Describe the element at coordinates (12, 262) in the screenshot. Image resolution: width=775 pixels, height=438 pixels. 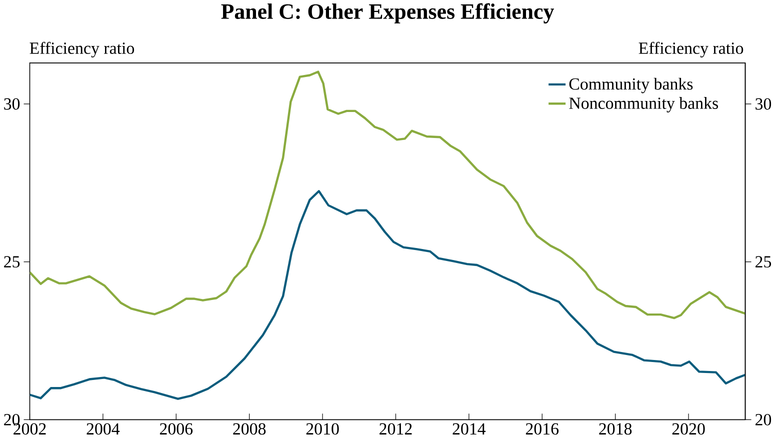
I see `y-tick-label: 25` at that location.